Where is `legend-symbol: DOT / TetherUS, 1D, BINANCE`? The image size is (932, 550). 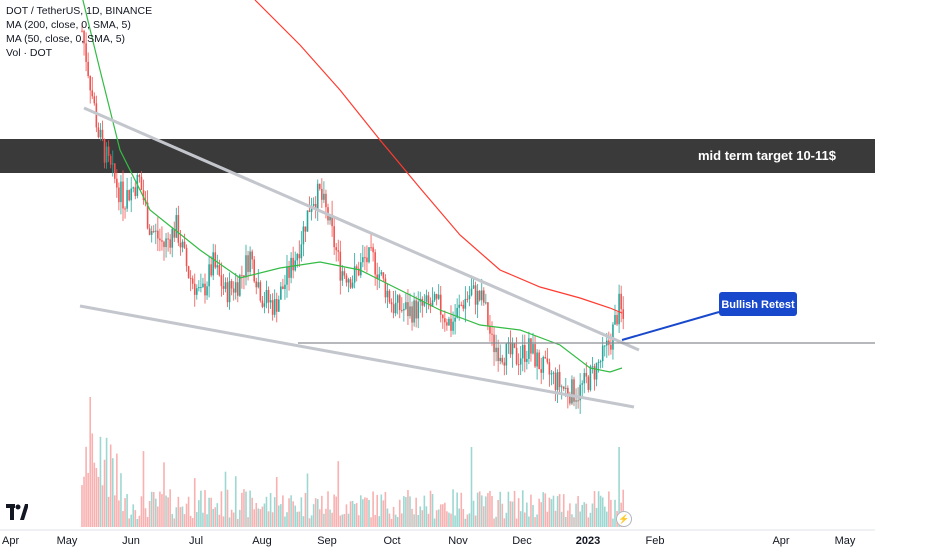
legend-symbol: DOT / TetherUS, 1D, BINANCE is located at coordinates (79, 11).